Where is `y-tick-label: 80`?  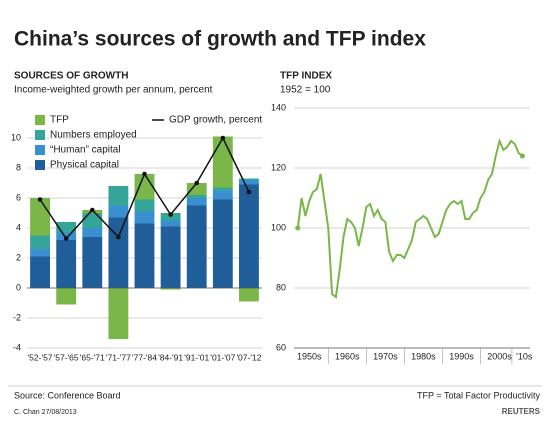
y-tick-label: 80 is located at coordinates (281, 287).